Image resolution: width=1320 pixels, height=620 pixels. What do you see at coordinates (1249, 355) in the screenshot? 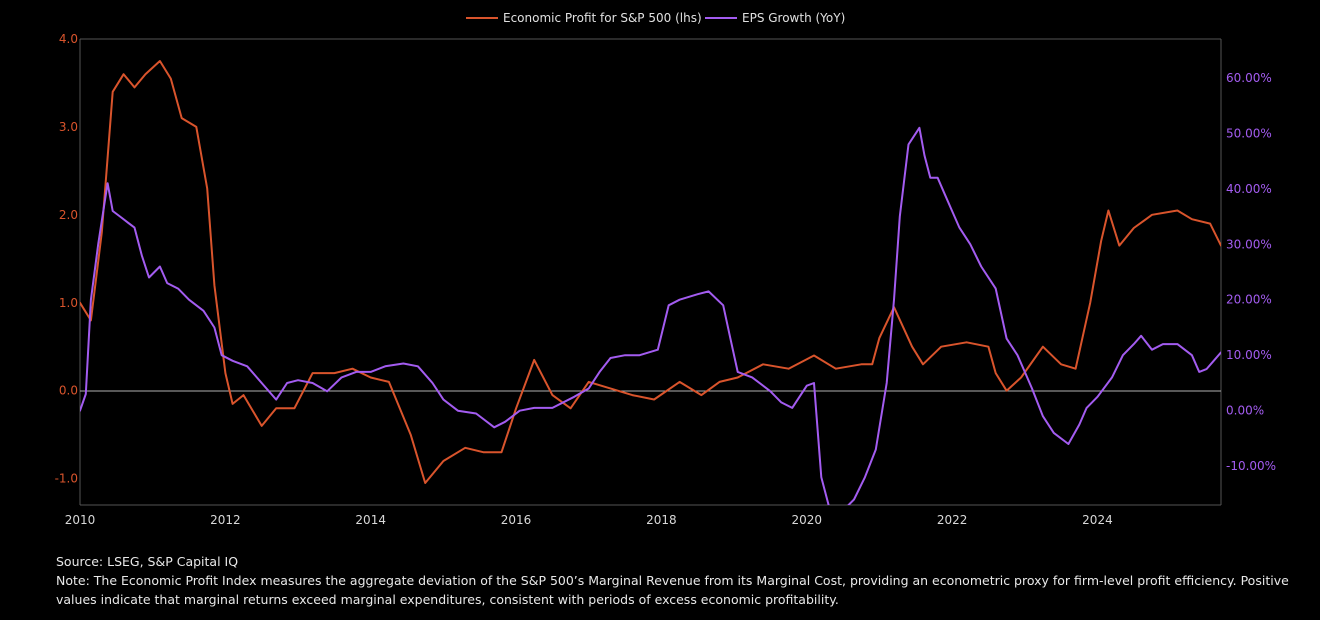
I see `right-tick-label: 10.00%` at bounding box center [1249, 355].